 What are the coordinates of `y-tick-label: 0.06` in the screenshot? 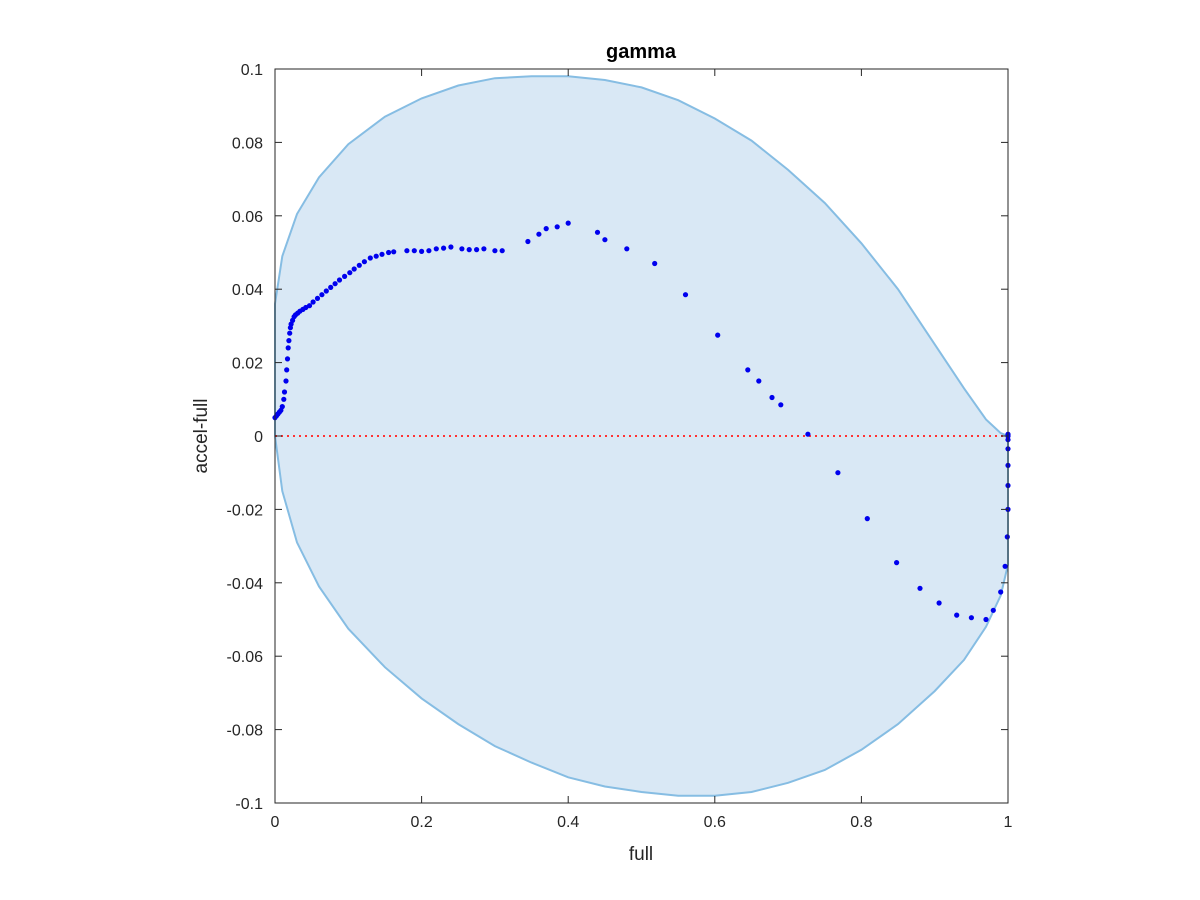 It's located at (247, 217).